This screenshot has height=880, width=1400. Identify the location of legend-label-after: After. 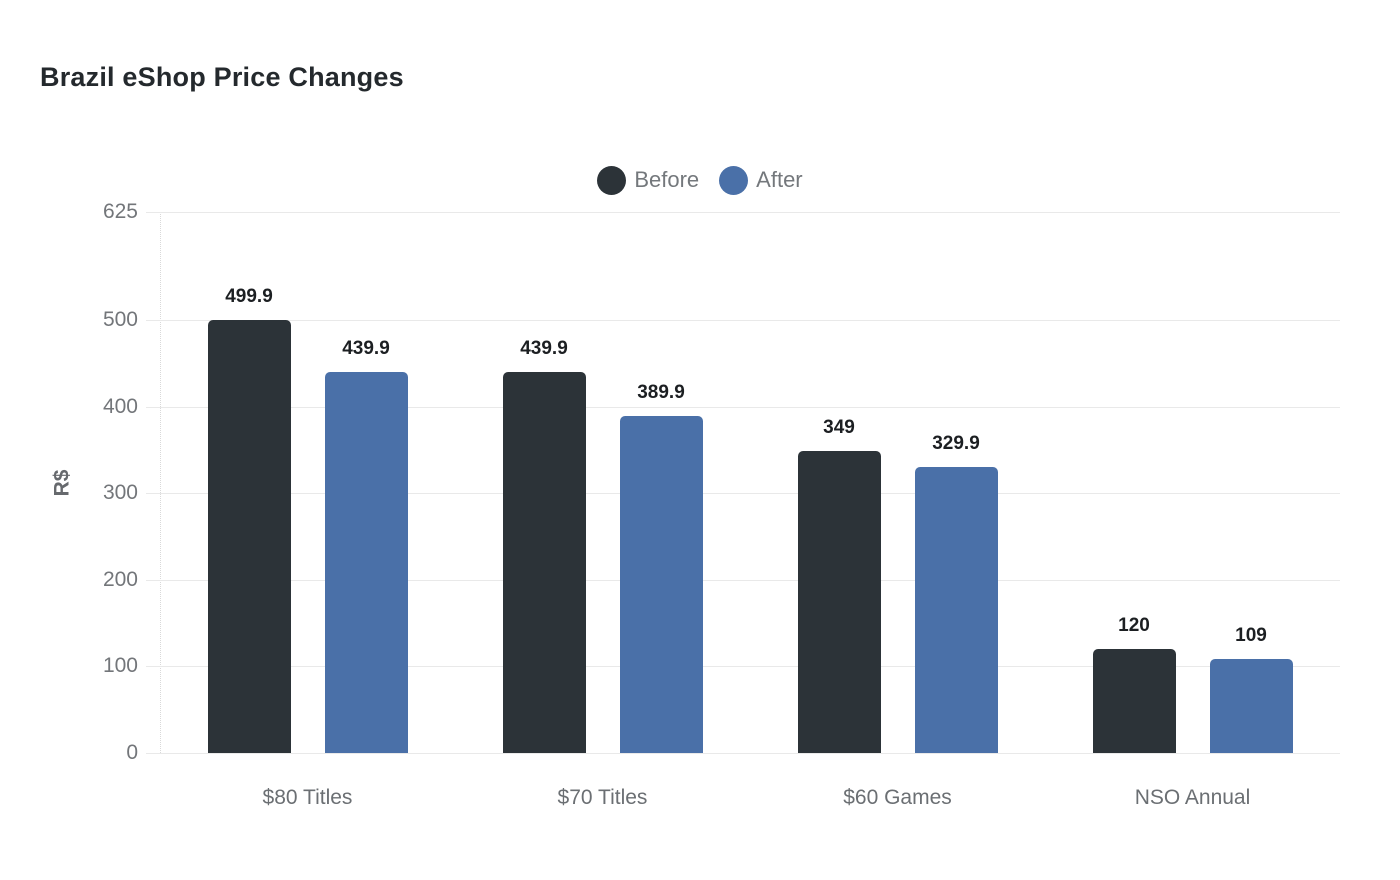
(779, 179).